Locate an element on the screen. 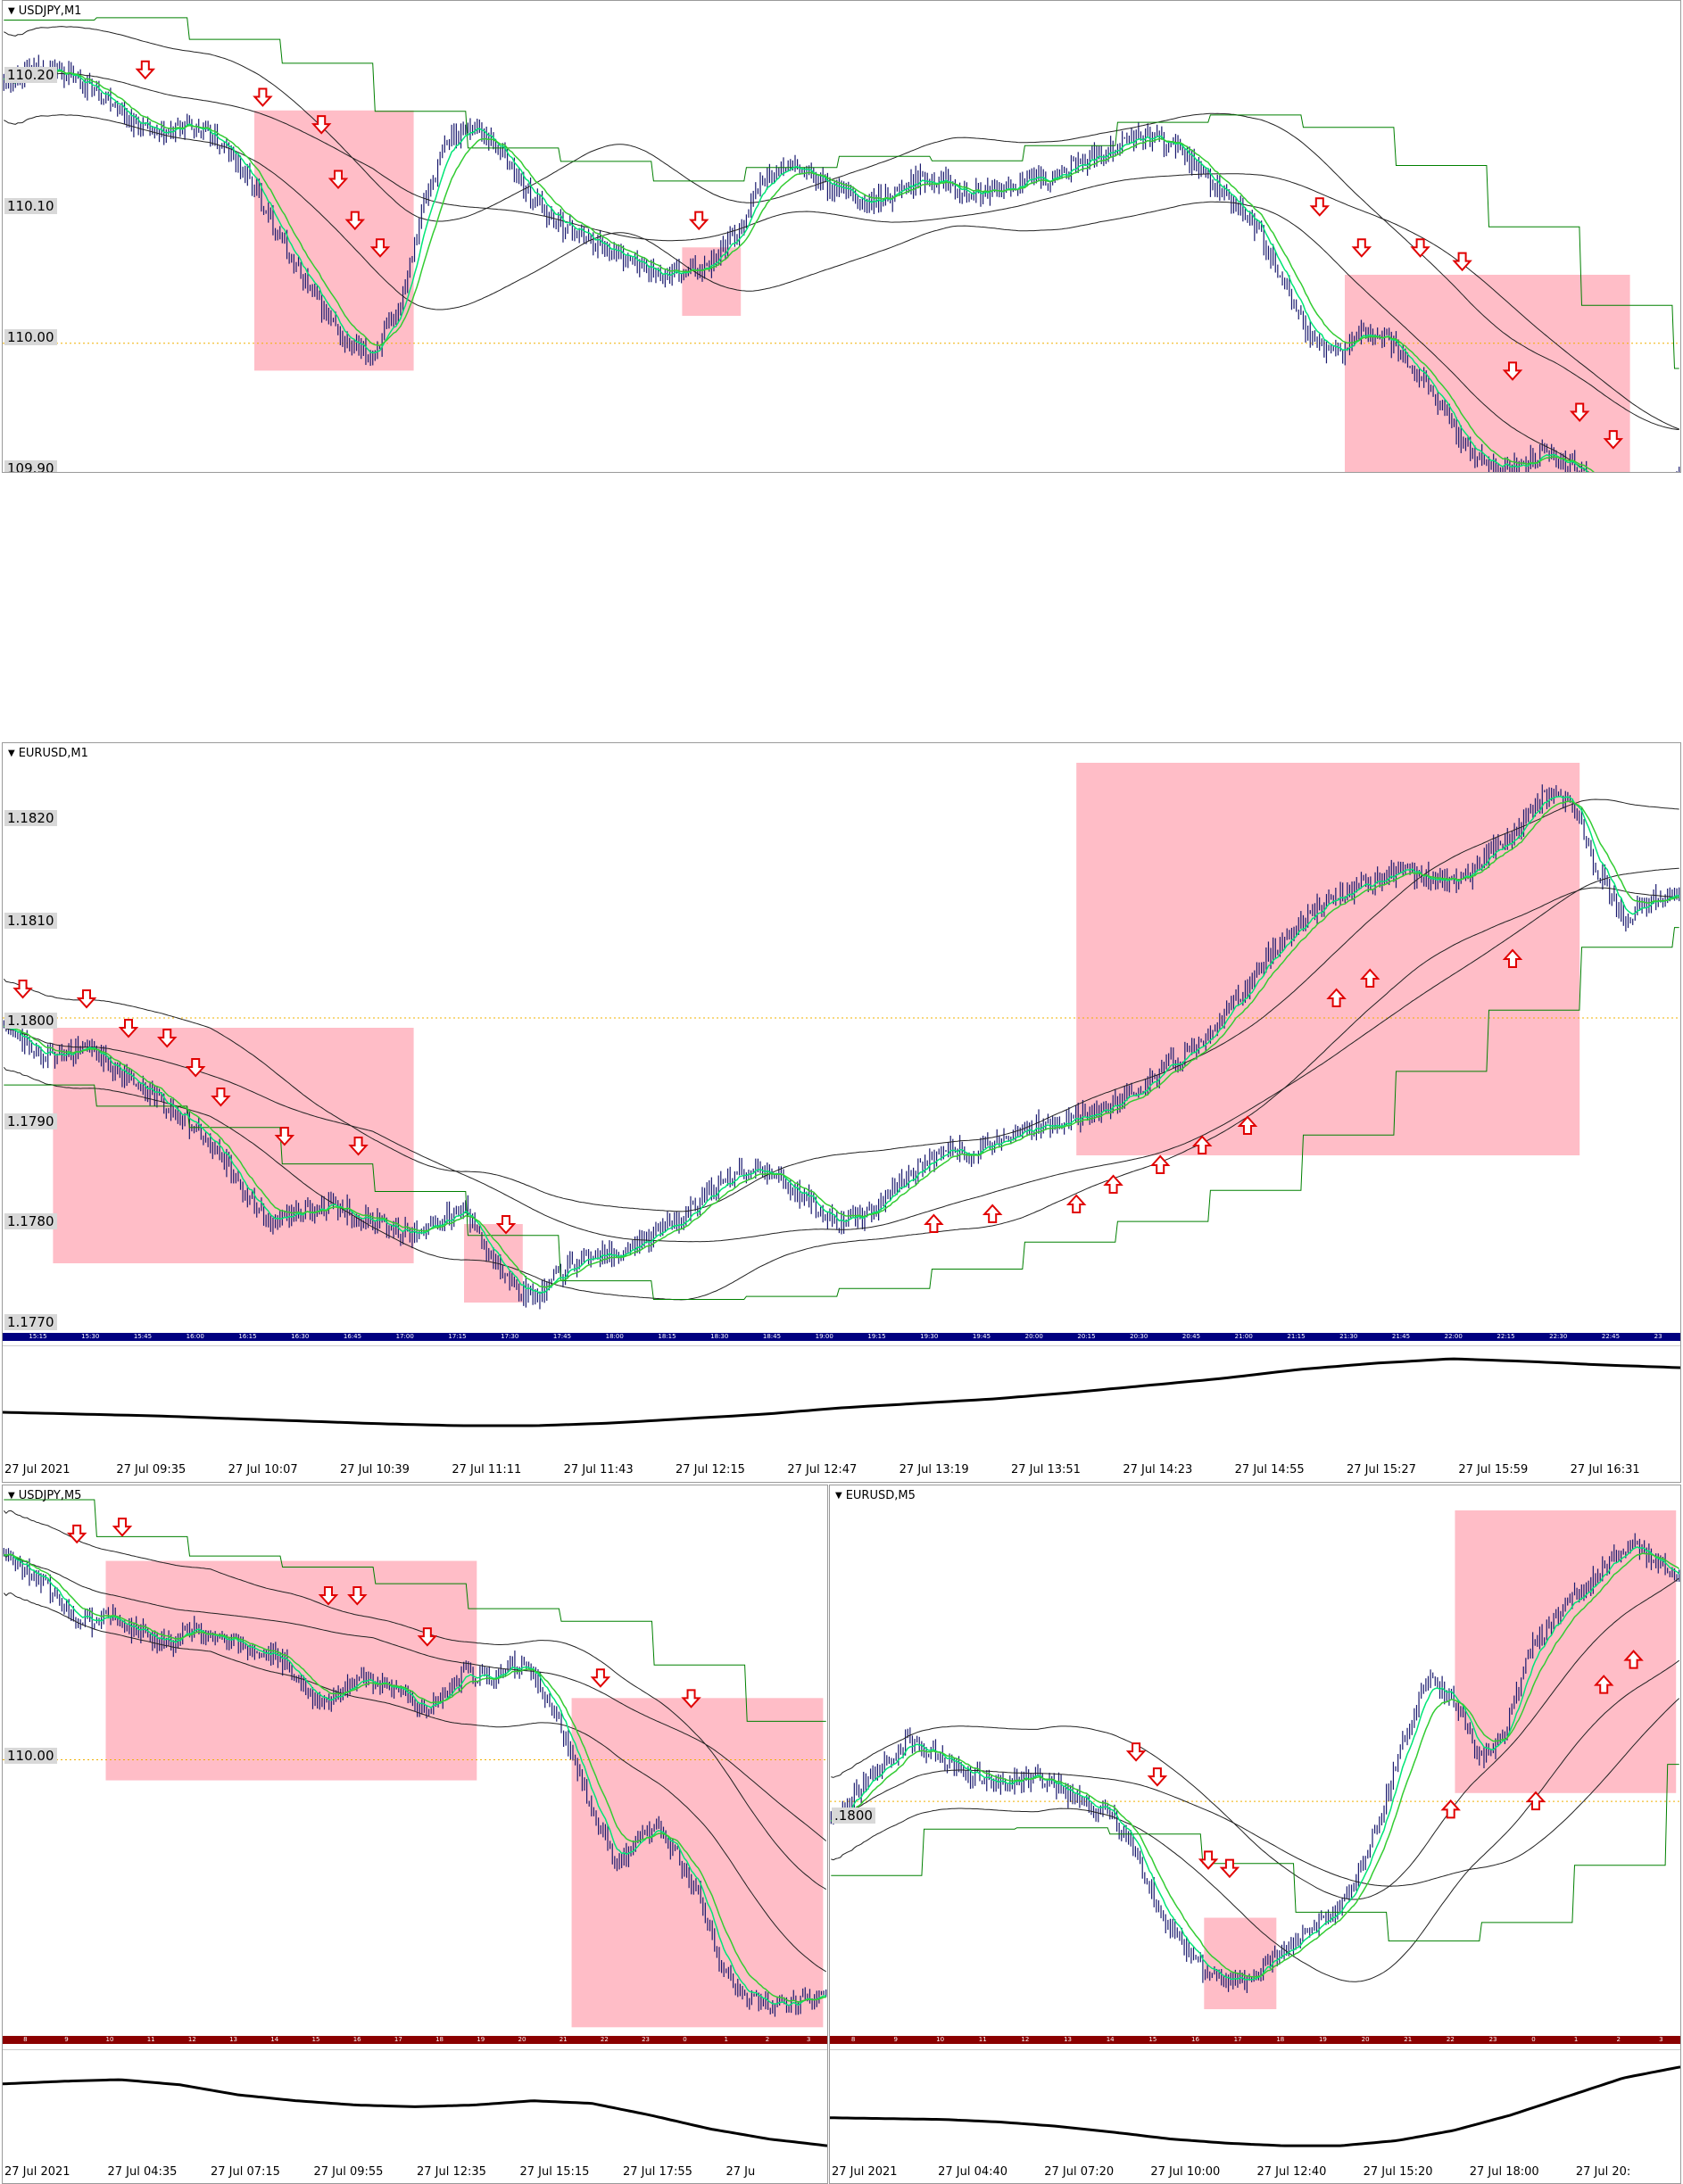 The image size is (1683, 2184). pane-title: ▼ EURUSD,M1 is located at coordinates (48, 754).